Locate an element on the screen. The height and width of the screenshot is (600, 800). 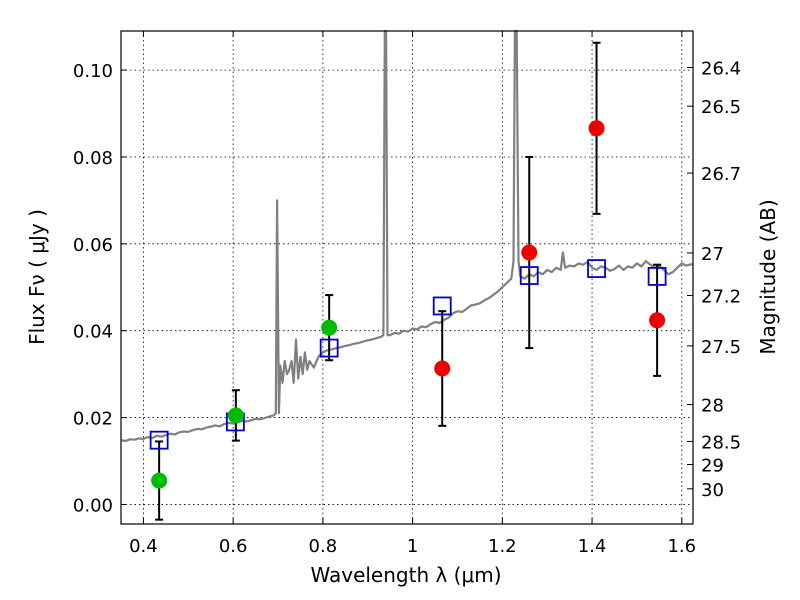
x-tick-label: 0.6 is located at coordinates (233, 546).